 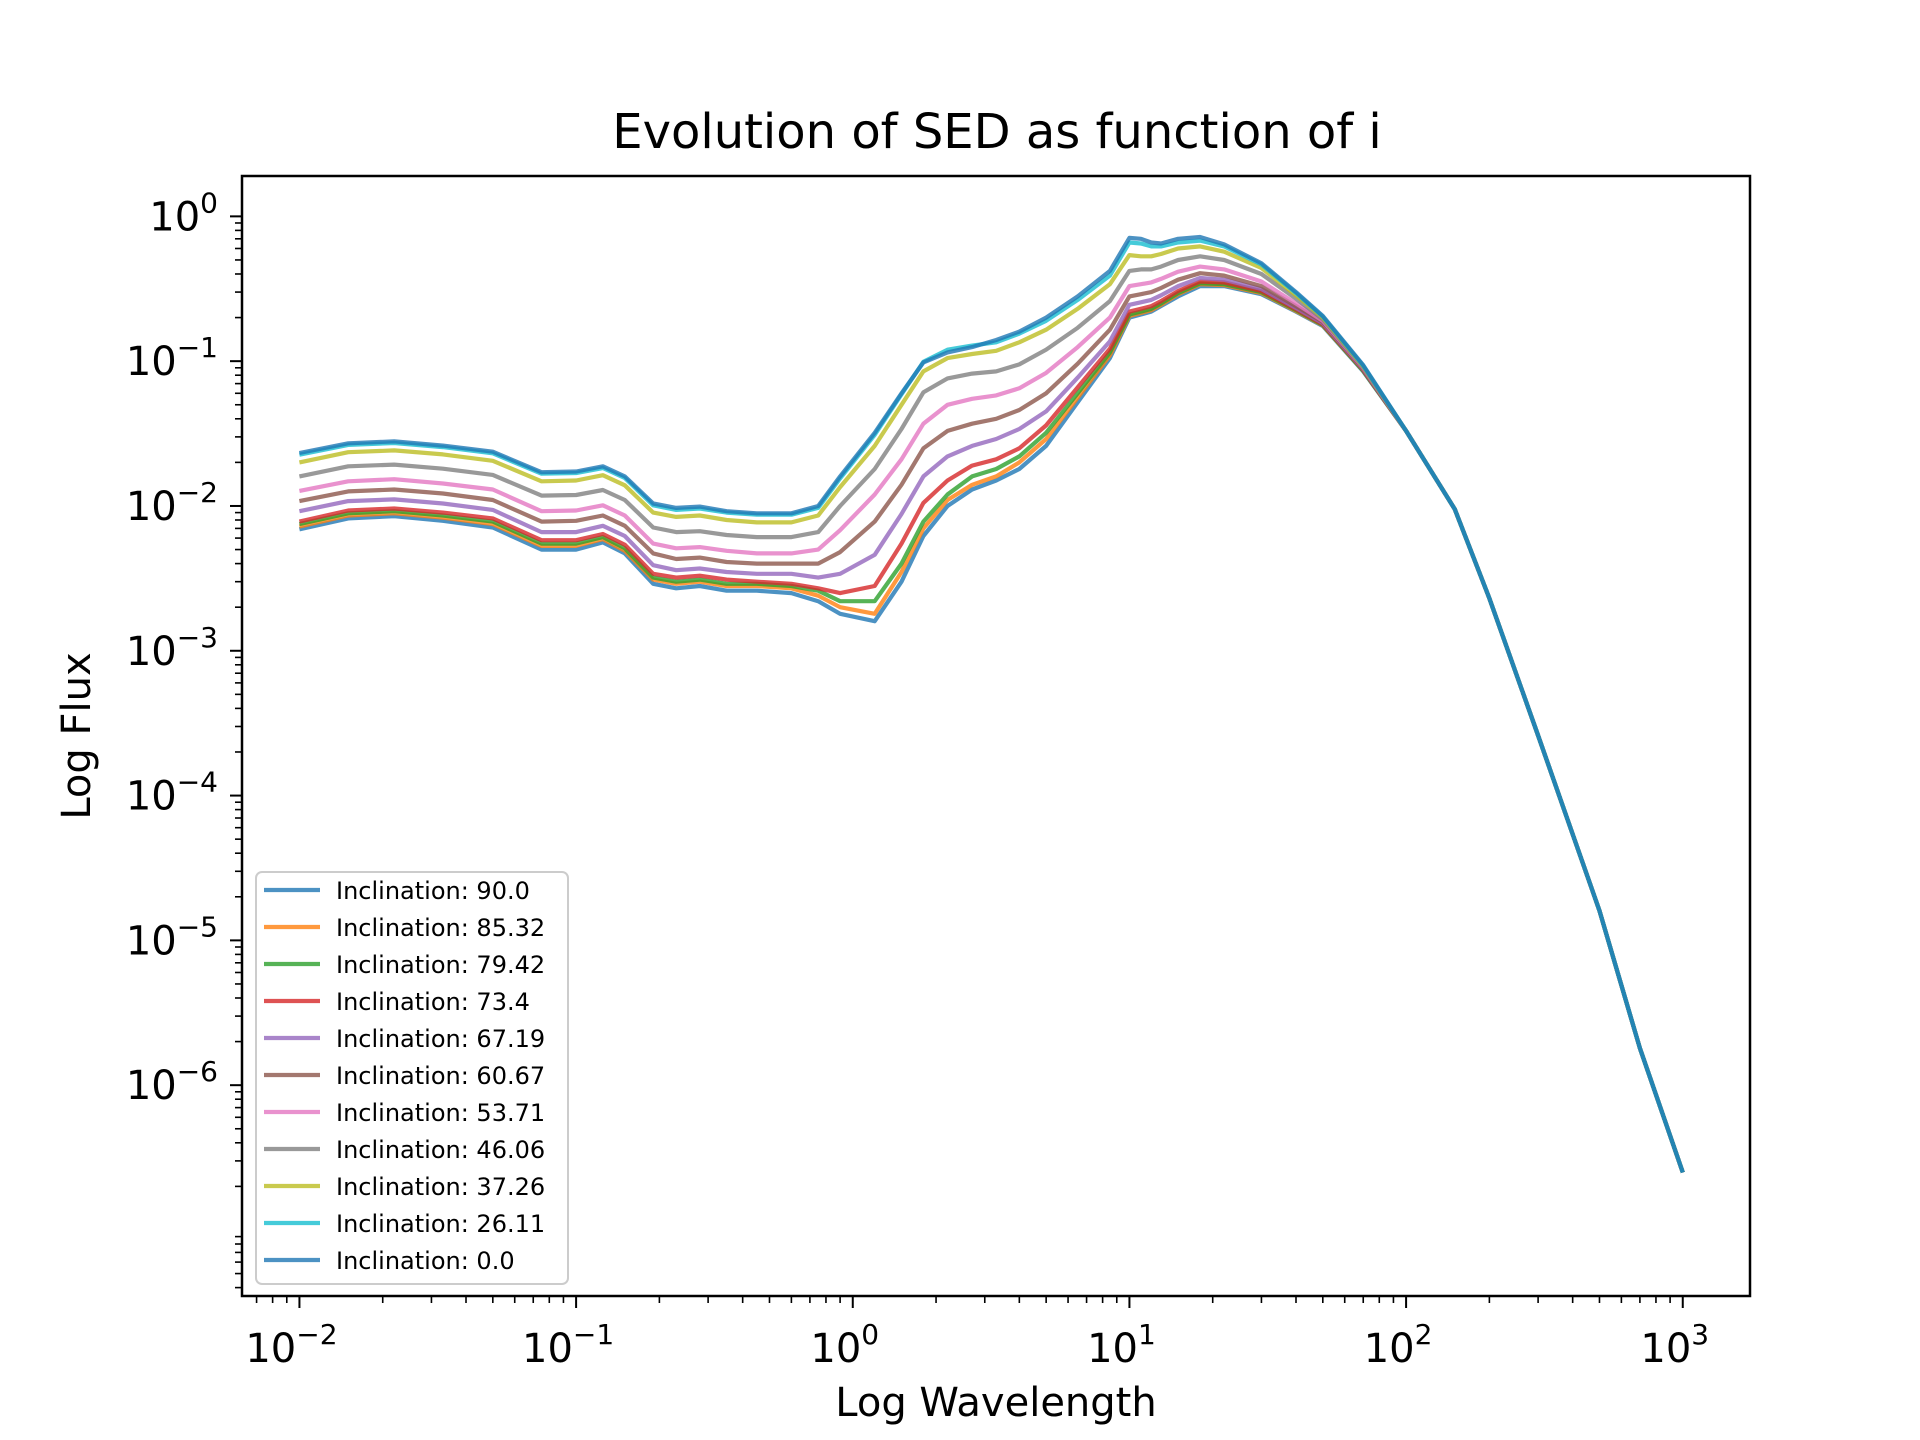 I want to click on chart-title: Evolution of SED as function of i, so click(x=996, y=132).